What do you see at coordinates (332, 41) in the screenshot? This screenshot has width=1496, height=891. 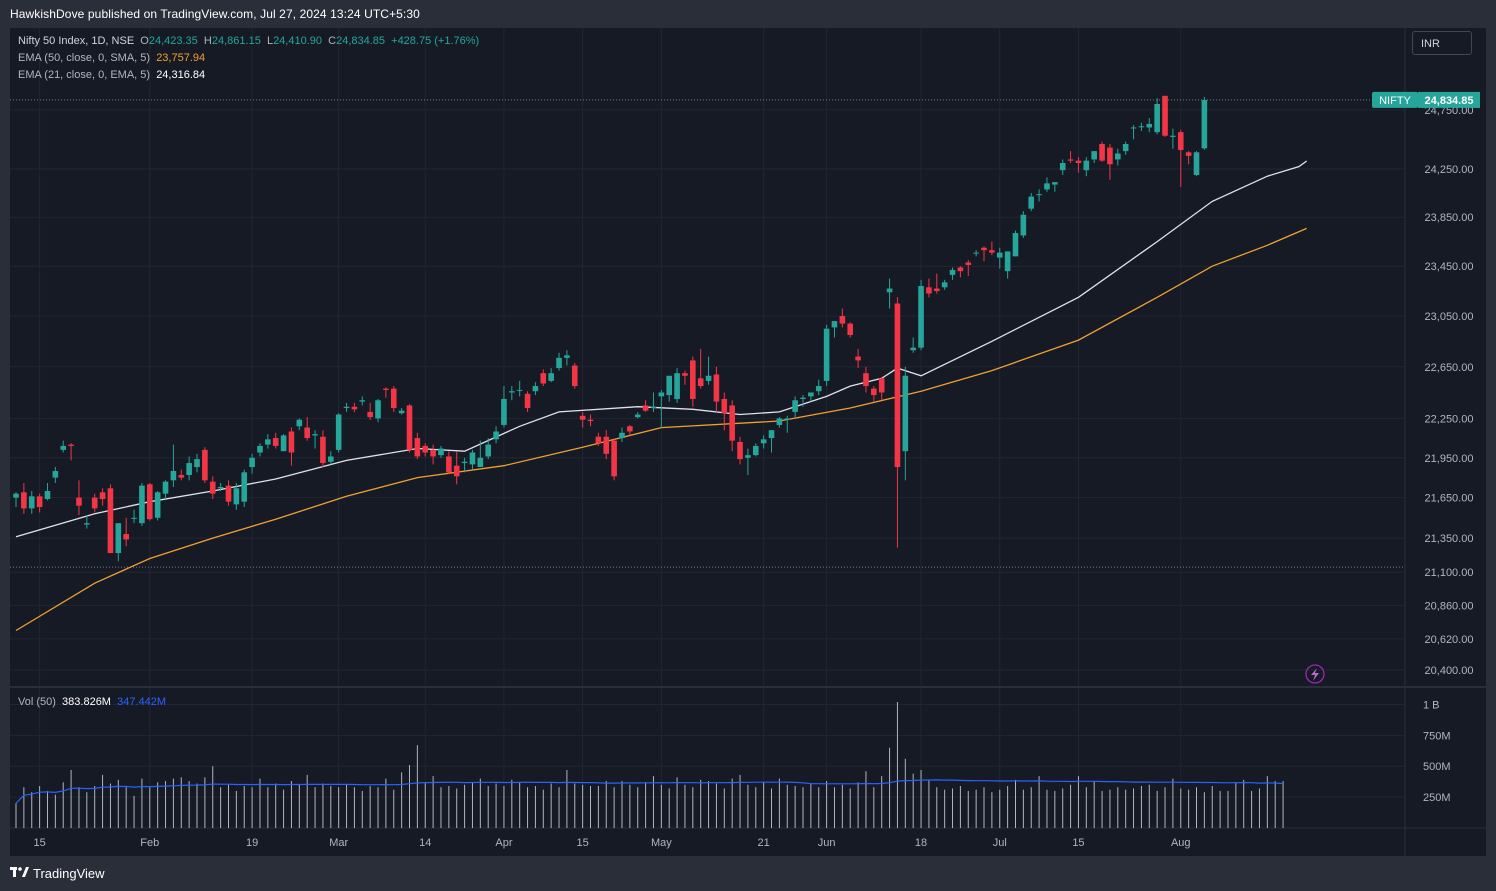 I see `close-label: C` at bounding box center [332, 41].